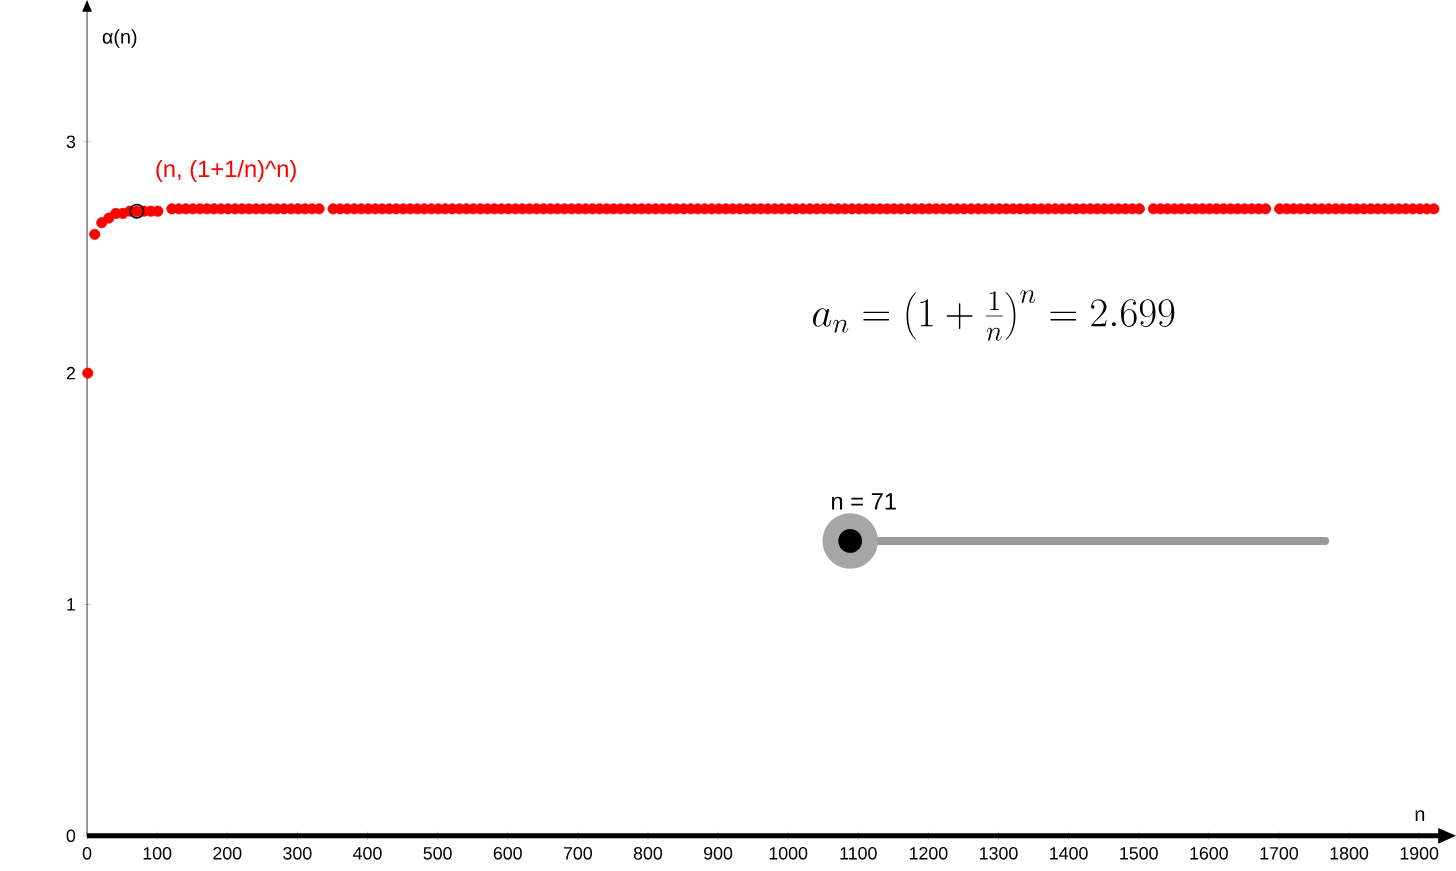  I want to click on annotation: (n, (1+1/n)^n), so click(226, 170).